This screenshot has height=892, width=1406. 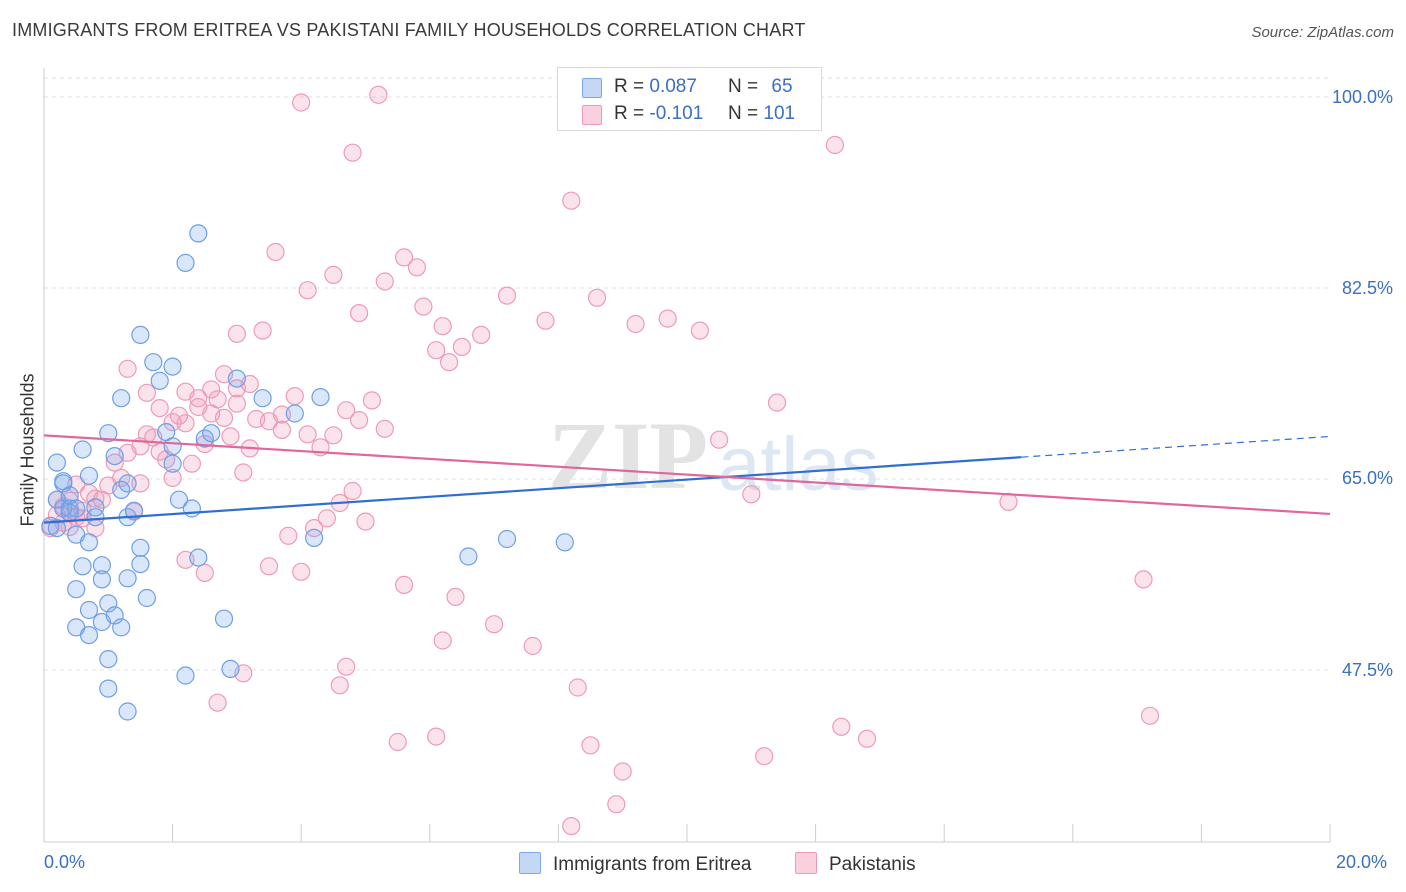 I want to click on legend-eritrea-label: Immigrants from Eritrea, so click(x=652, y=864).